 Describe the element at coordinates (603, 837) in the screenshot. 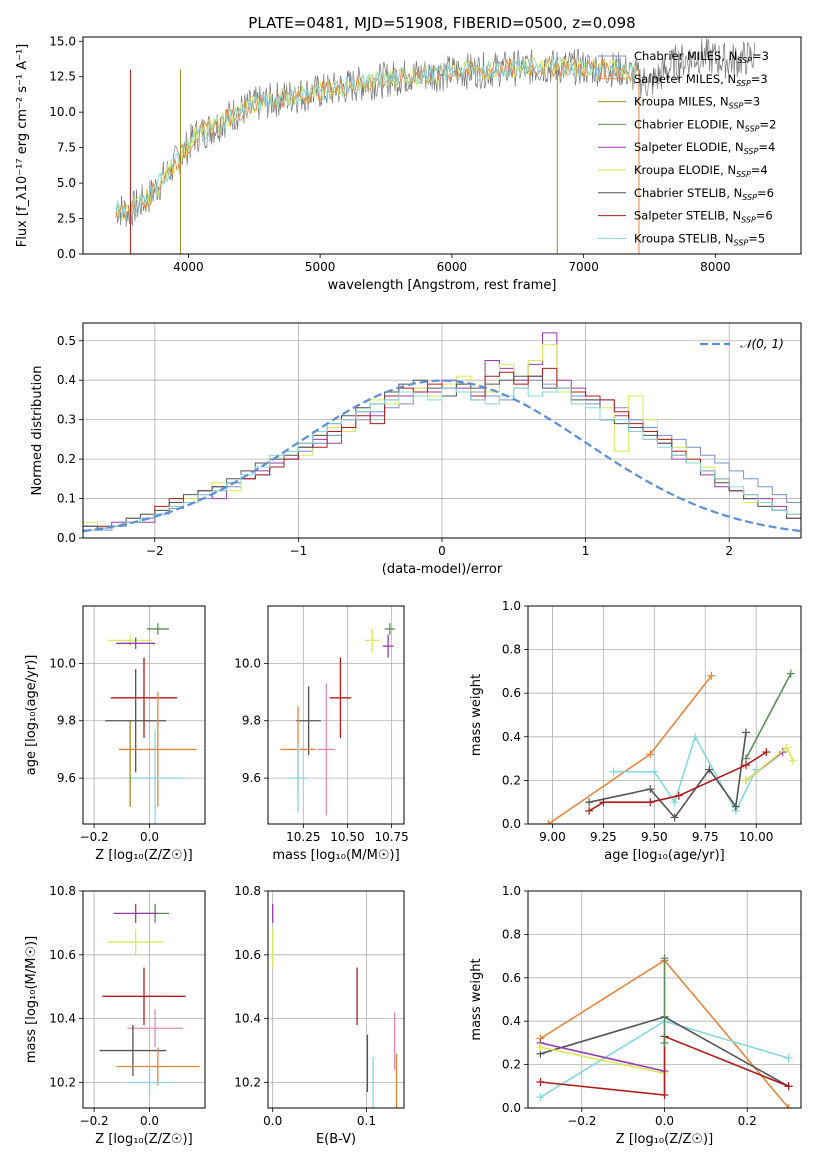

I see `weight-vs-age-xtick-label: 9.25` at that location.